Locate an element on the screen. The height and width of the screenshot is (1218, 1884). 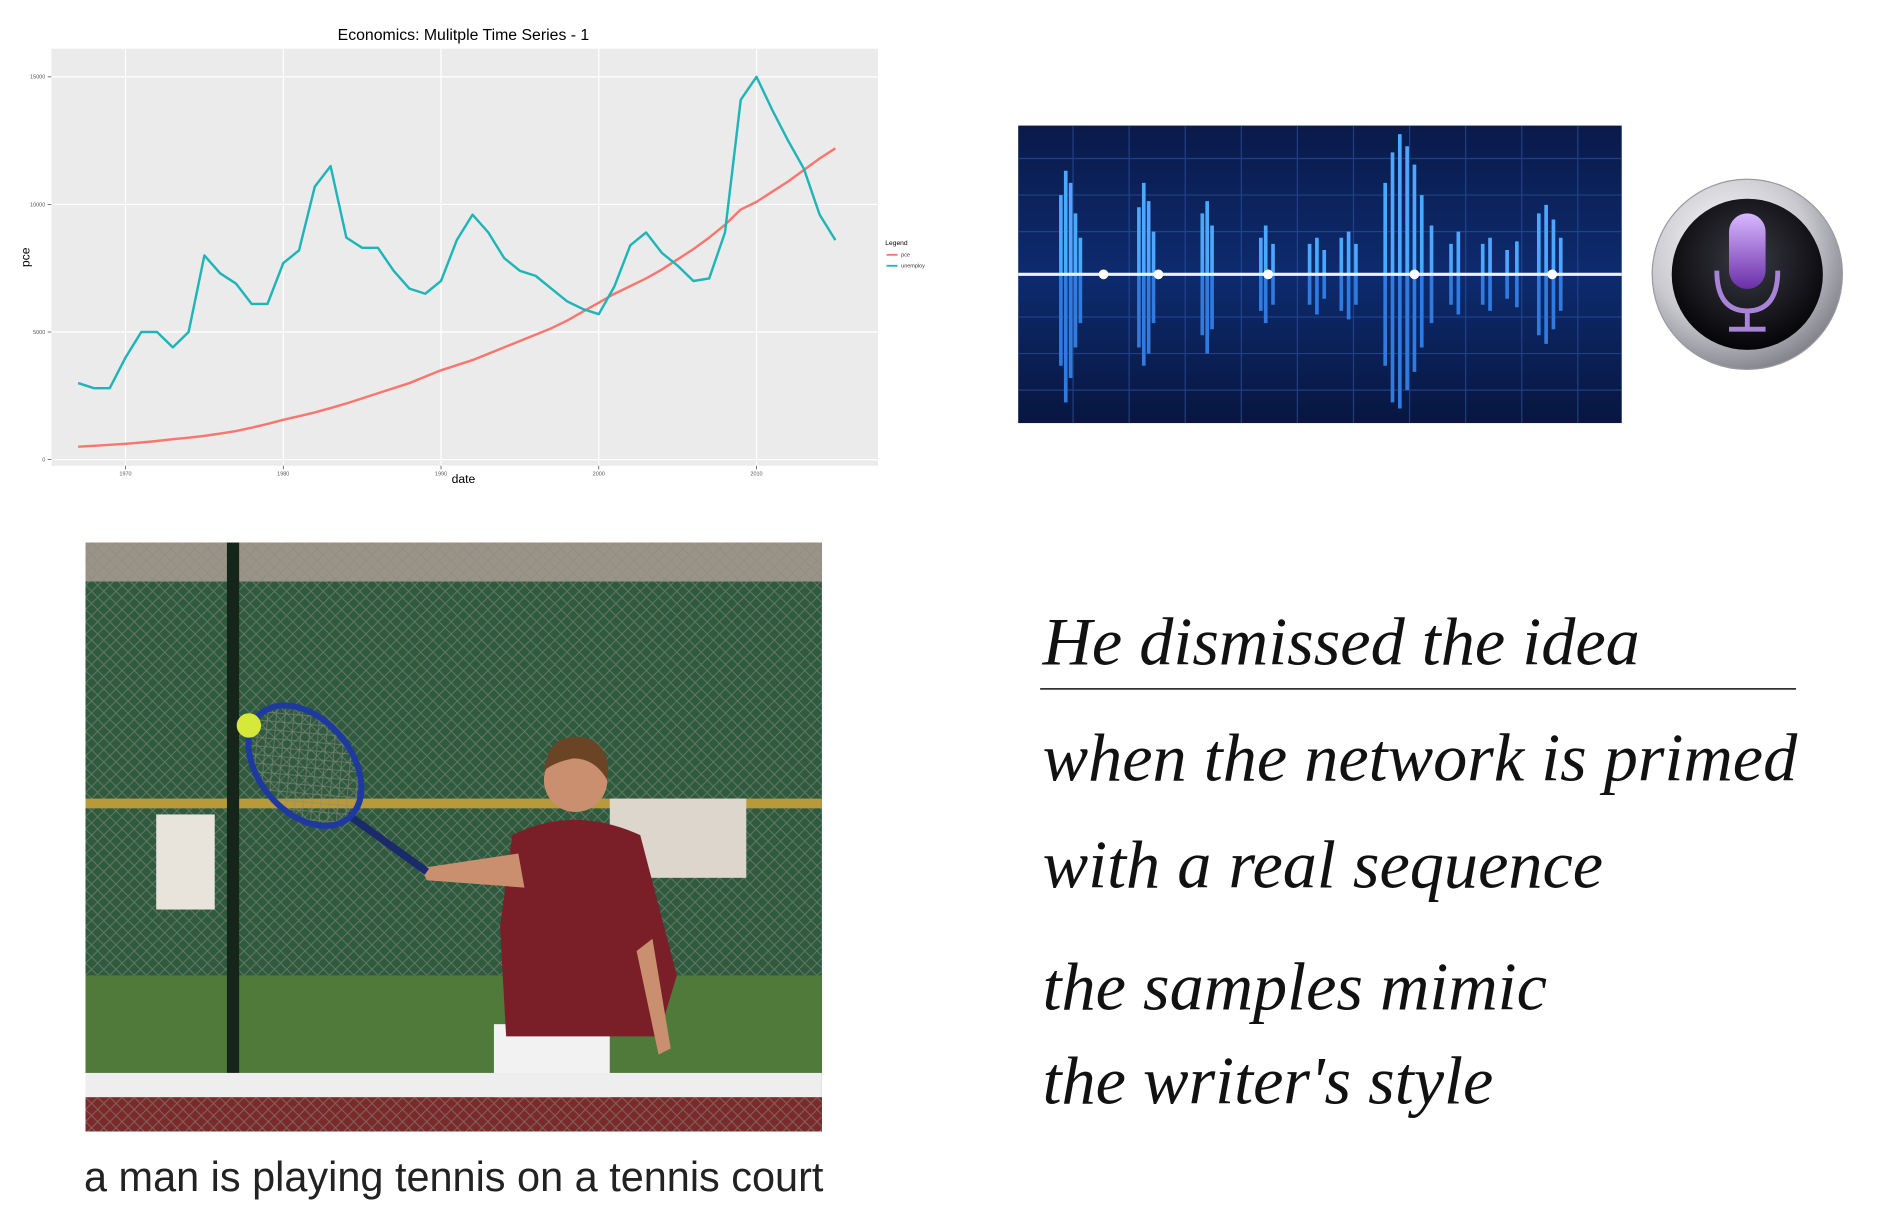
handwriting-line: He dismissed the idea is located at coordinates (1341, 641).